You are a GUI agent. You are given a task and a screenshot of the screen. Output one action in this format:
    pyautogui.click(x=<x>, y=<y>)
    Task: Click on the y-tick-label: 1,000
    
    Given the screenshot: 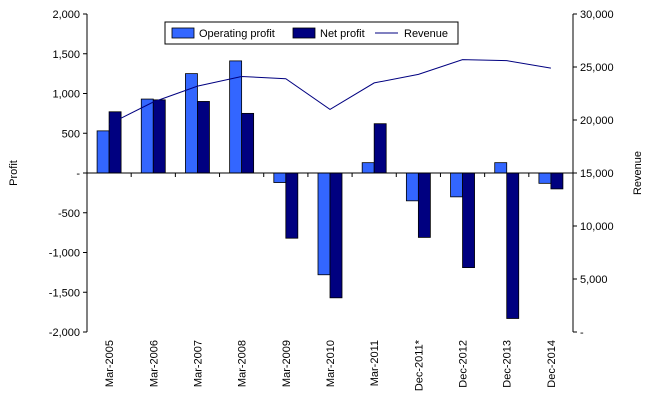 What is the action you would take?
    pyautogui.click(x=66, y=95)
    